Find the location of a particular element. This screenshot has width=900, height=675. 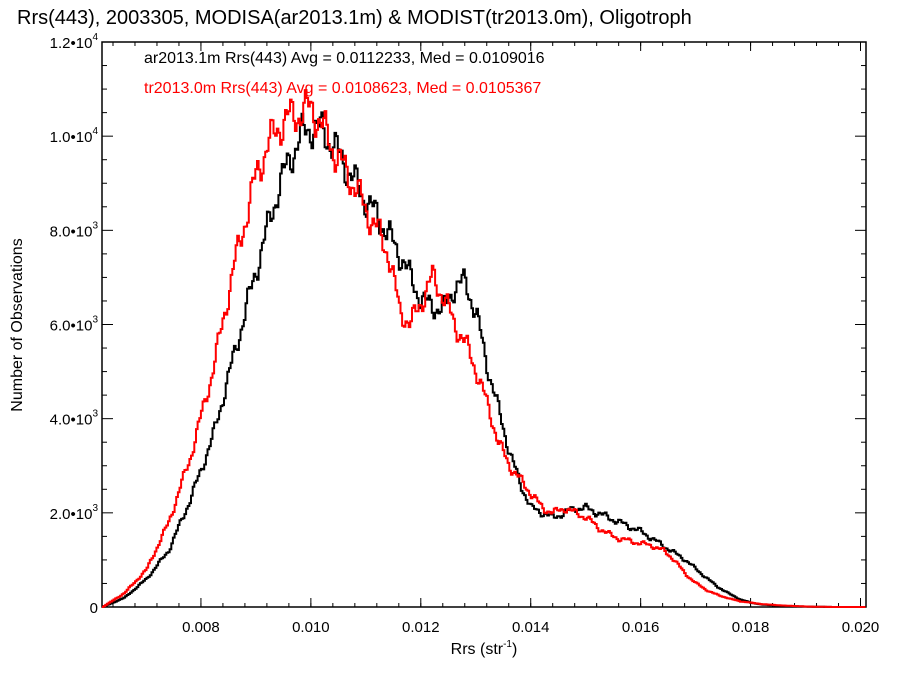

x-axis-label-close: ) is located at coordinates (514, 649).